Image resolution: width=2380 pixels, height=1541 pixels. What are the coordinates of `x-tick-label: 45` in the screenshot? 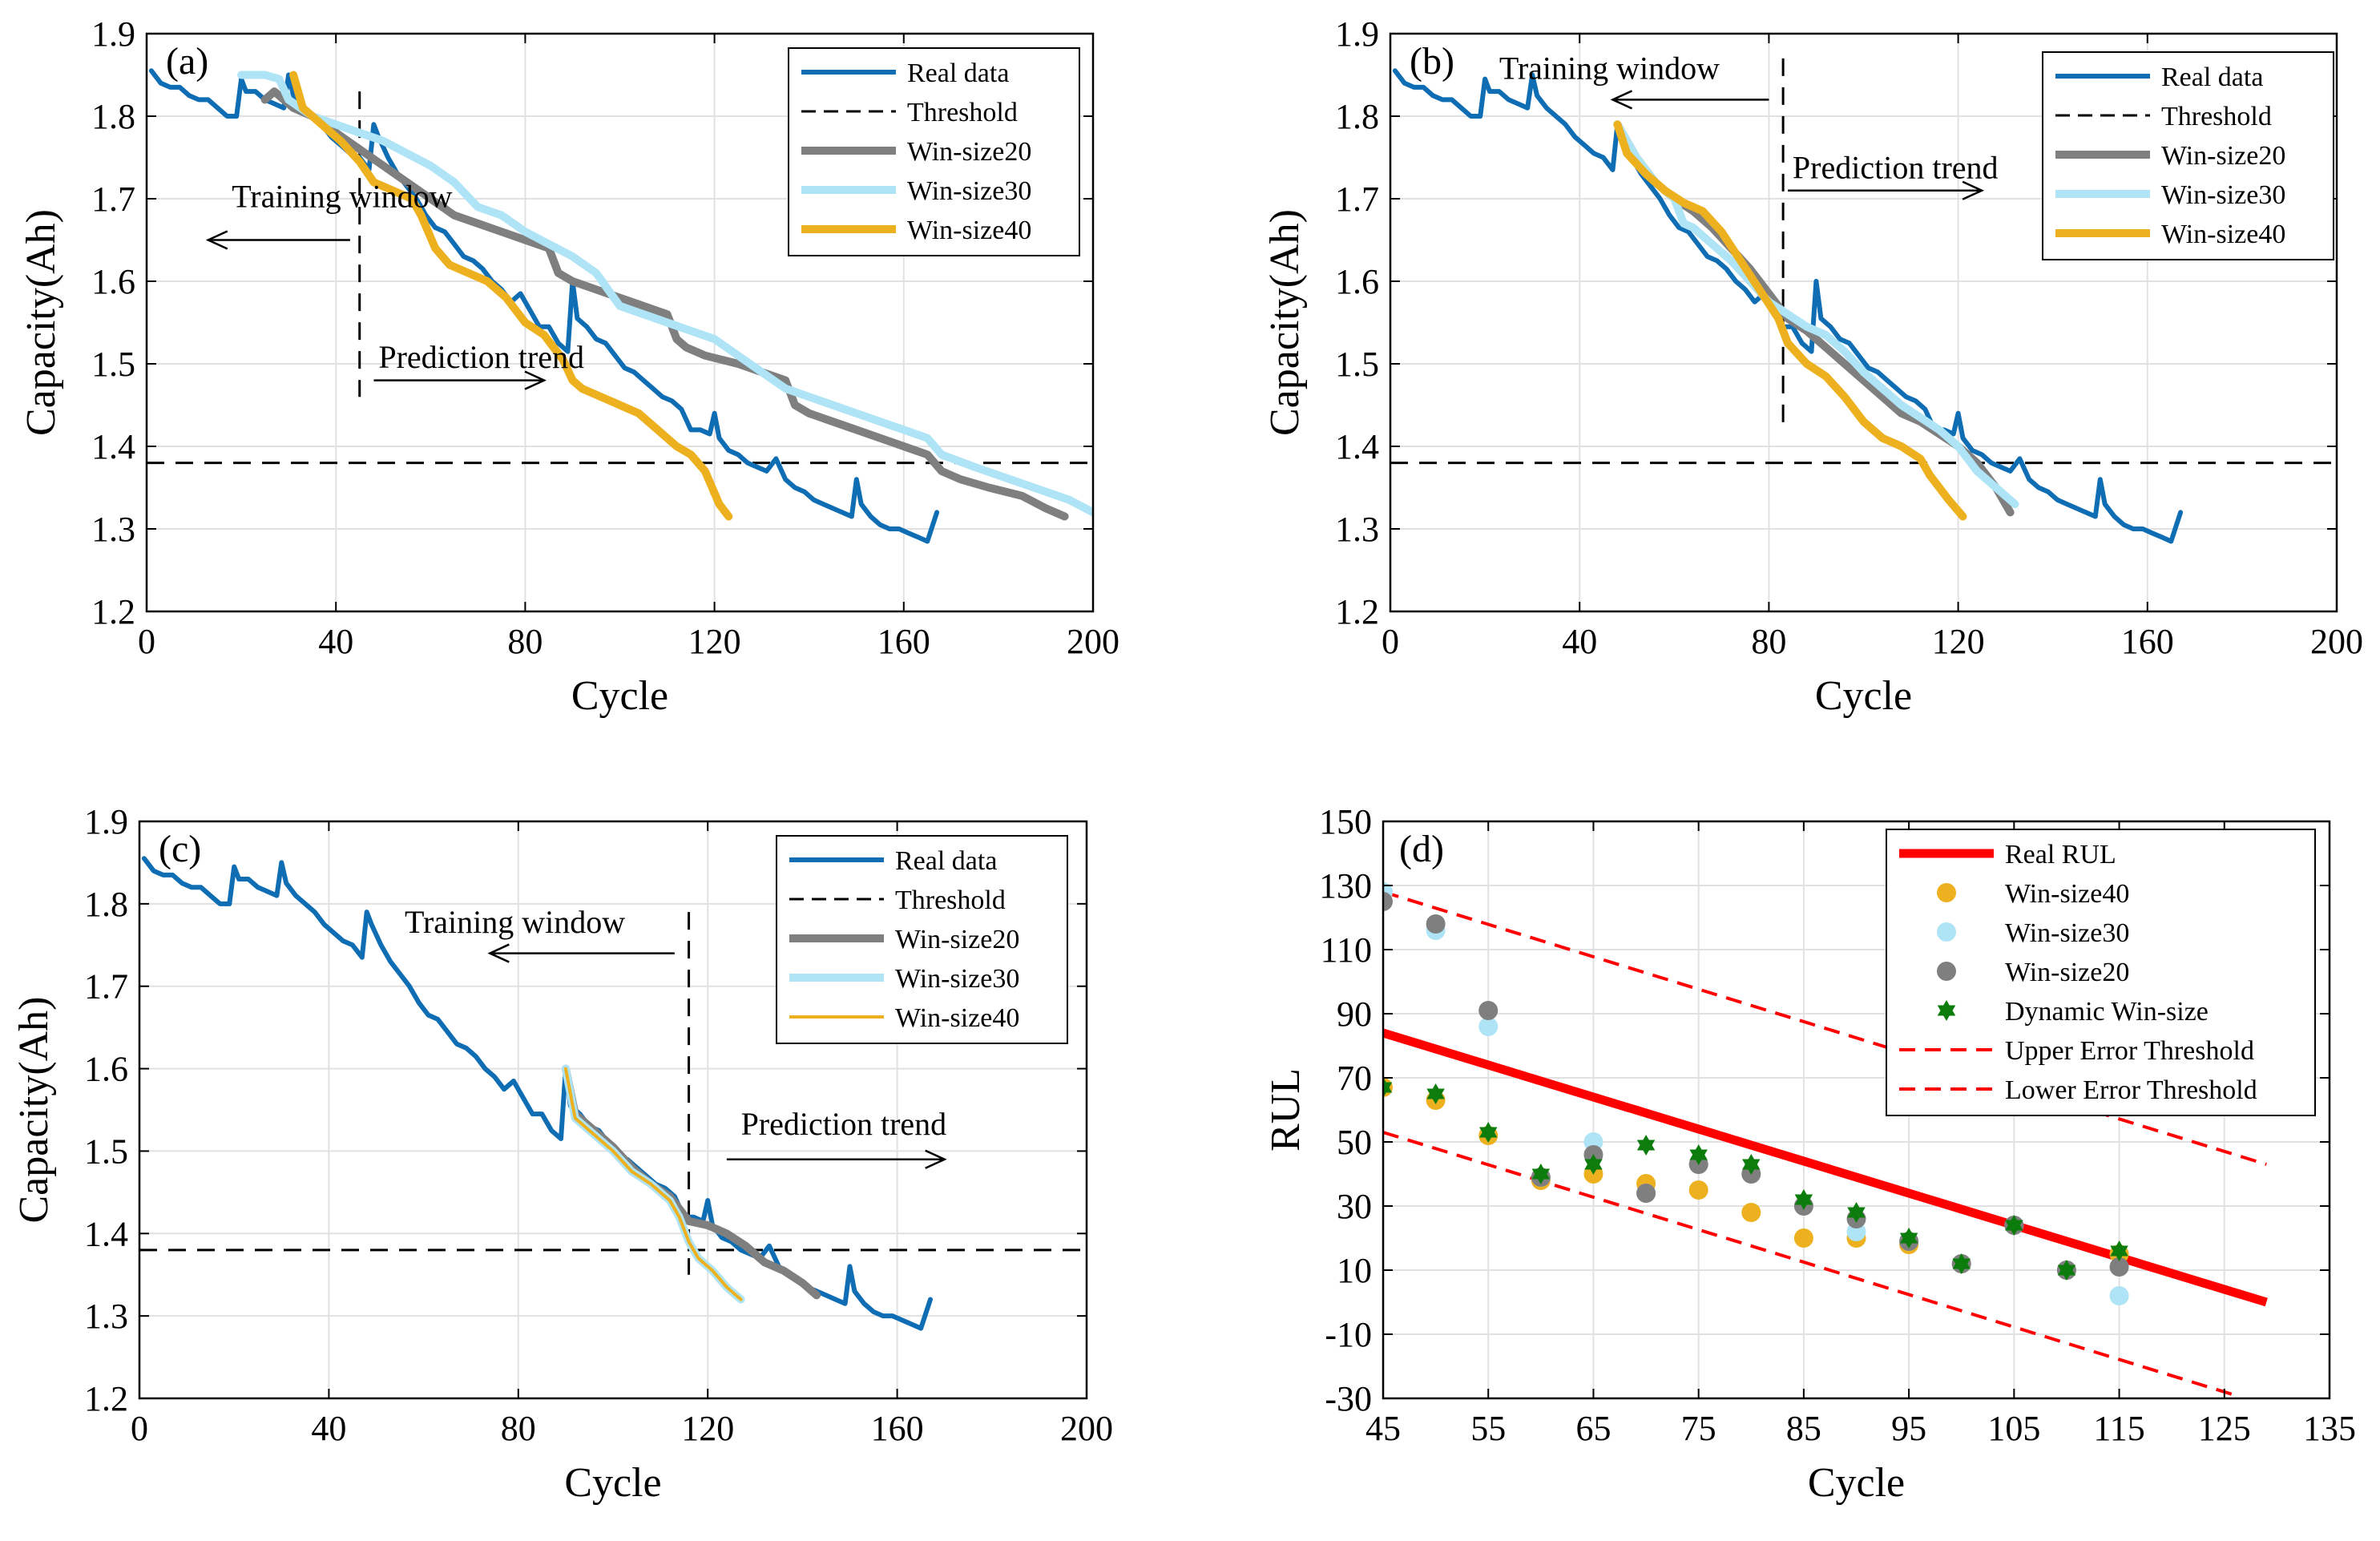 It's located at (1383, 1428).